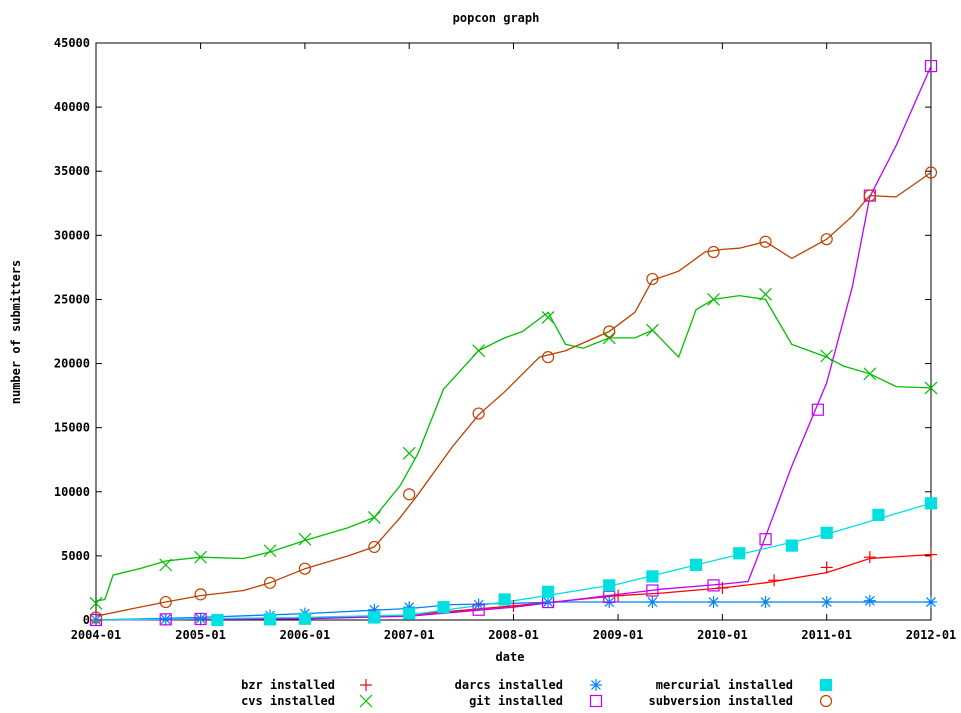  I want to click on x-tick-label: 2007-01, so click(409, 635).